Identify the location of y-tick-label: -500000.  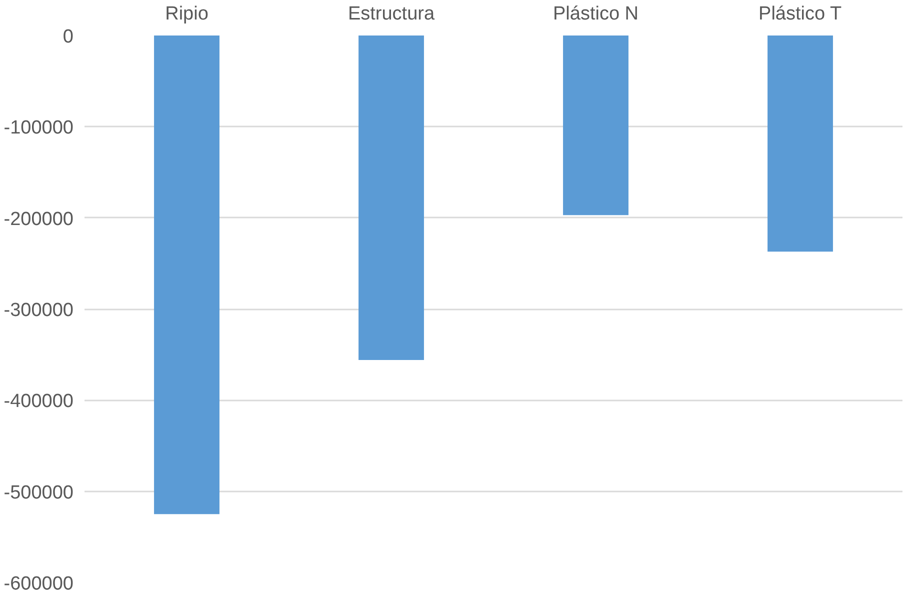
(39, 493).